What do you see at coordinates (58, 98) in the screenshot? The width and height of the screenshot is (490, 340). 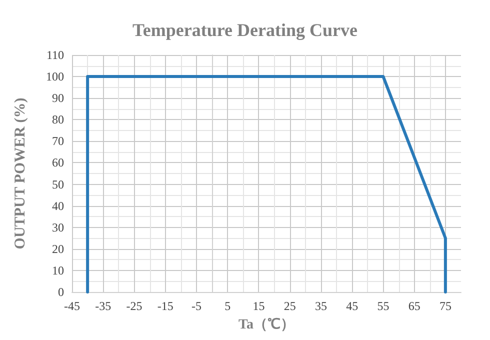 I see `y-tick-label: 90` at bounding box center [58, 98].